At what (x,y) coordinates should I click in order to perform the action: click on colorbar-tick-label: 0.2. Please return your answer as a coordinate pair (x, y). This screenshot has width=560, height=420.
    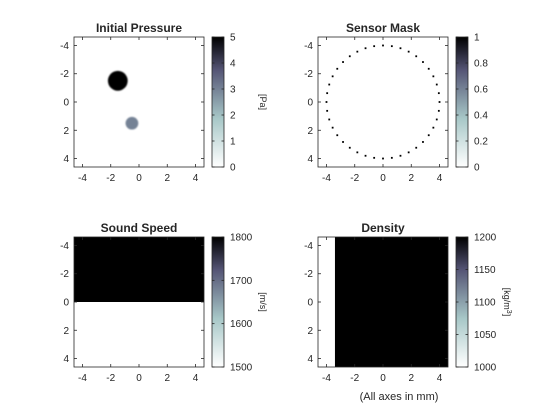
    Looking at the image, I should click on (481, 142).